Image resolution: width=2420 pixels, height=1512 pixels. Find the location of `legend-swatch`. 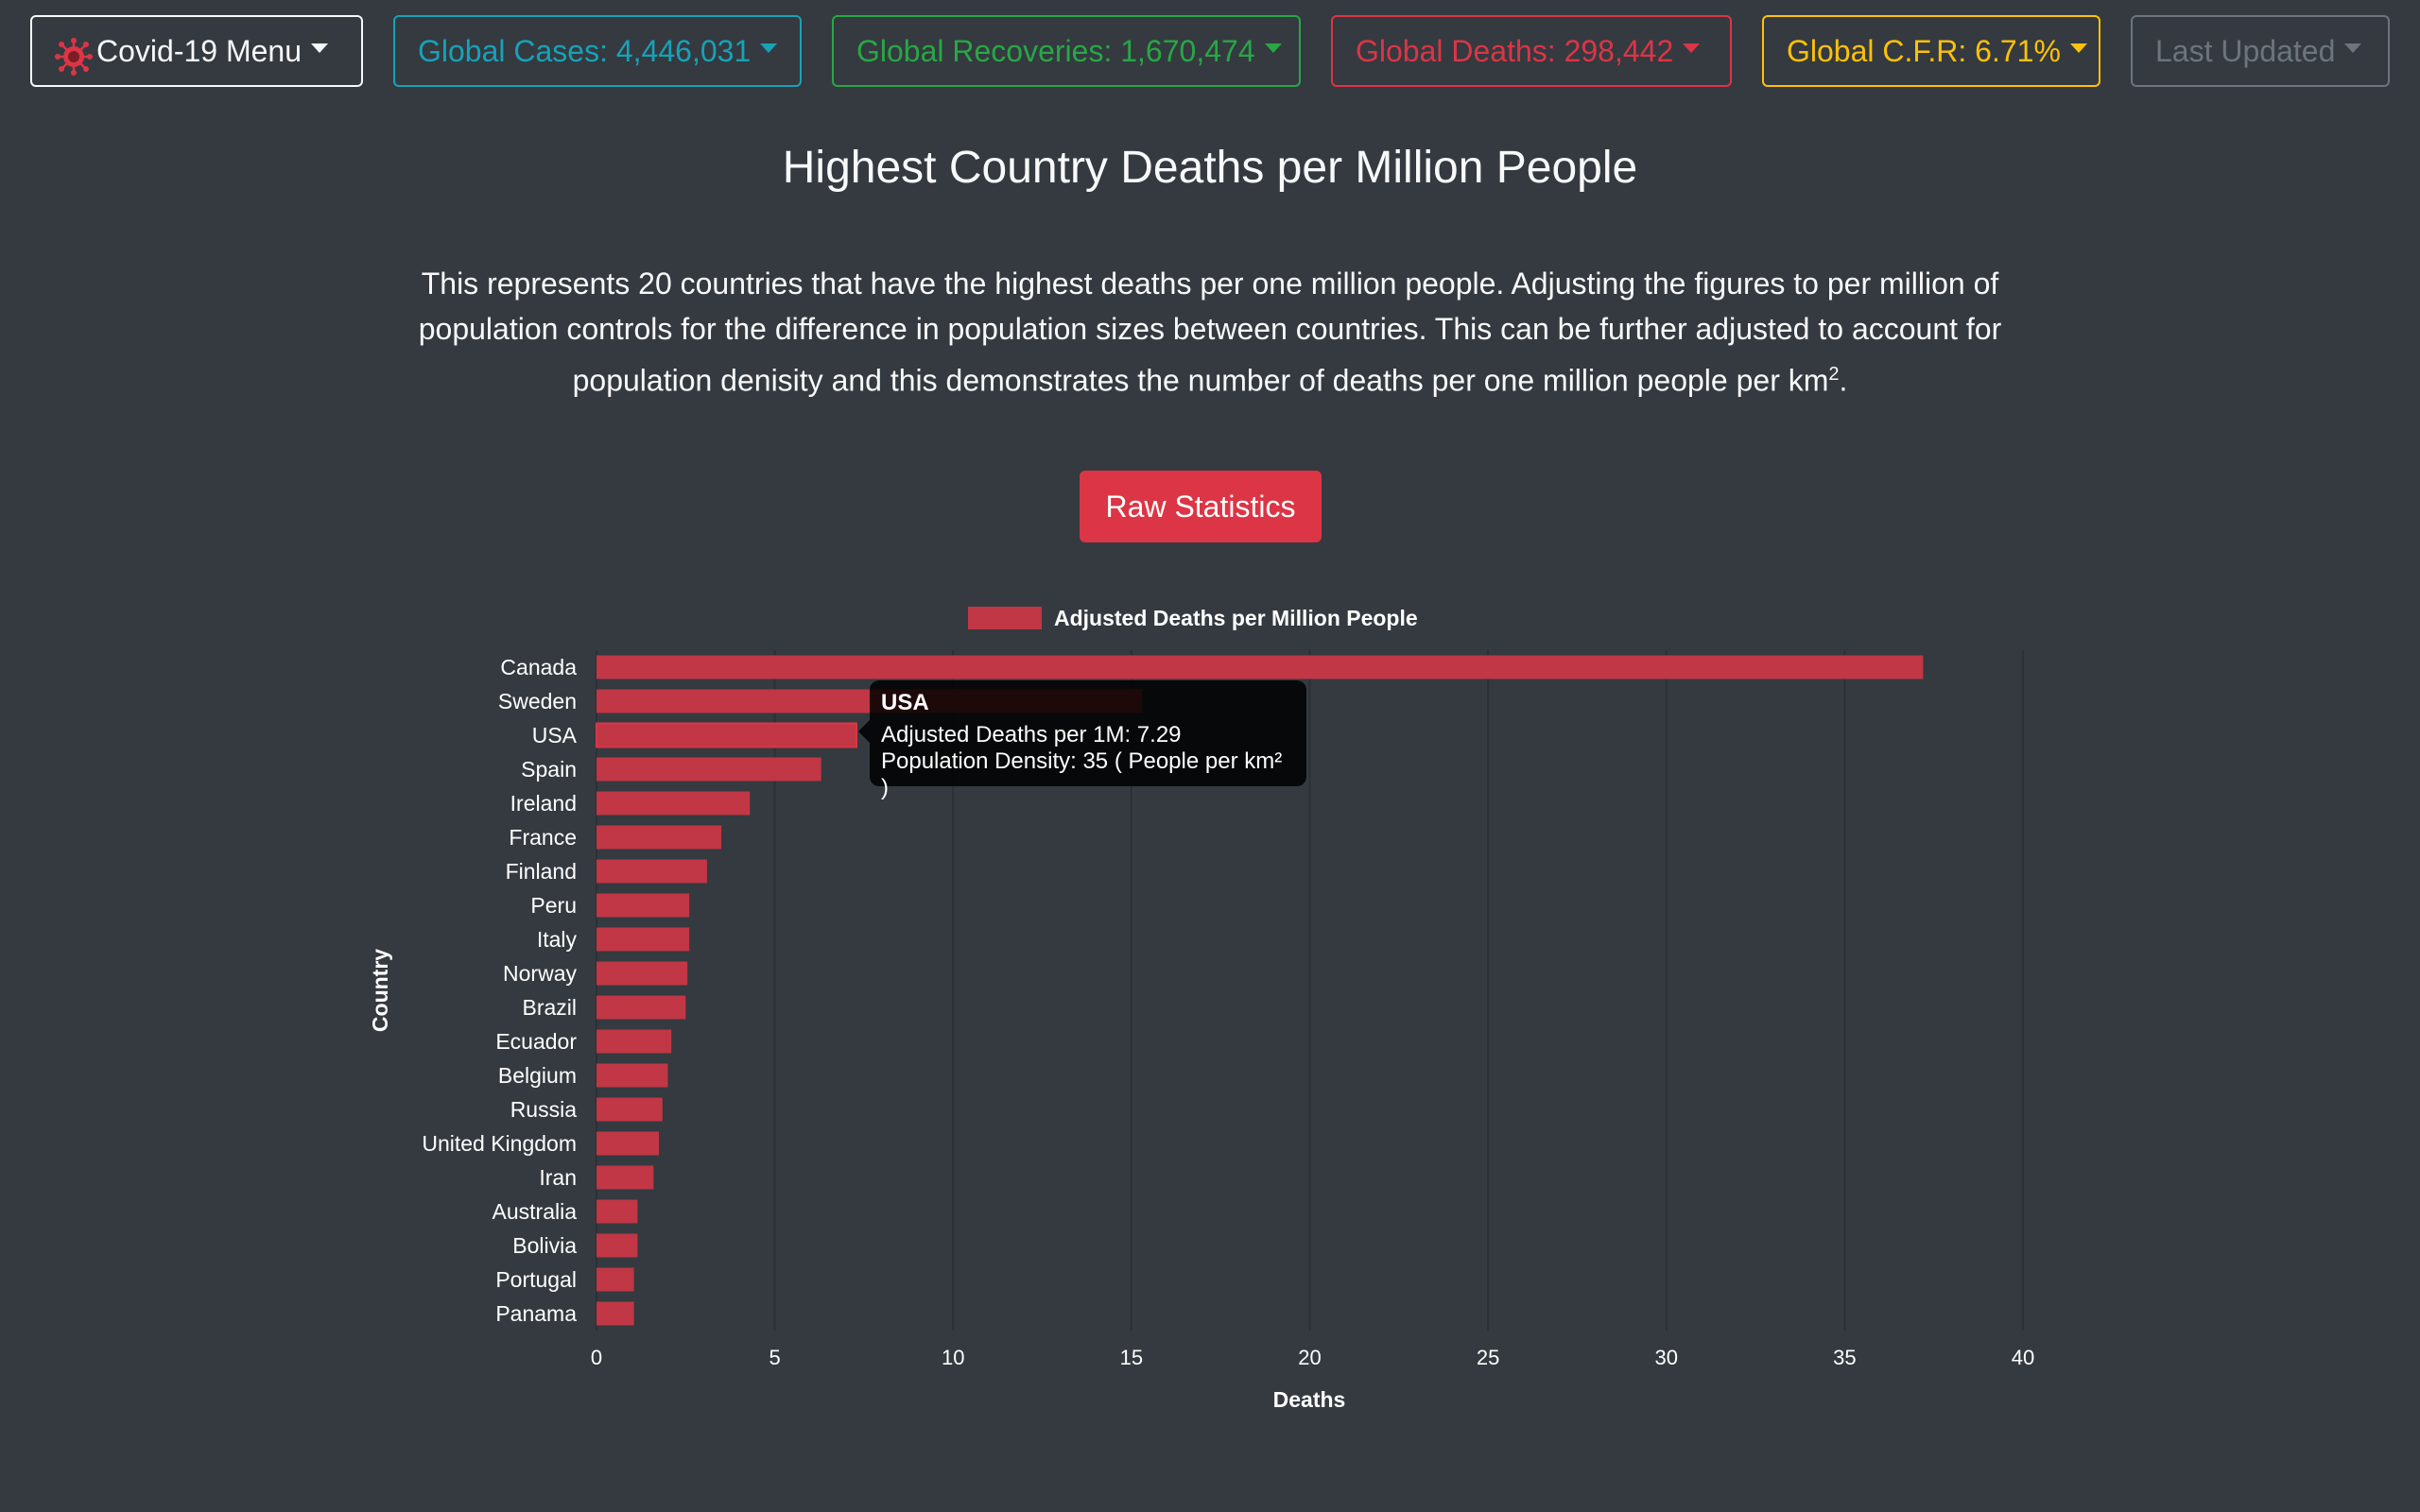

legend-swatch is located at coordinates (1005, 618).